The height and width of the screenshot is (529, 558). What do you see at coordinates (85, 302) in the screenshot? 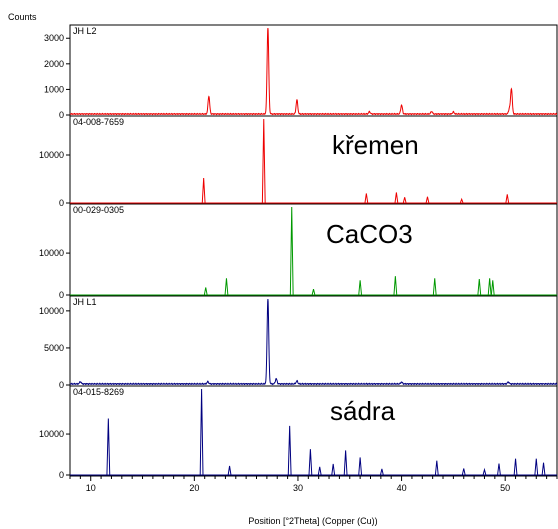
I see `panel-name: JH L1` at bounding box center [85, 302].